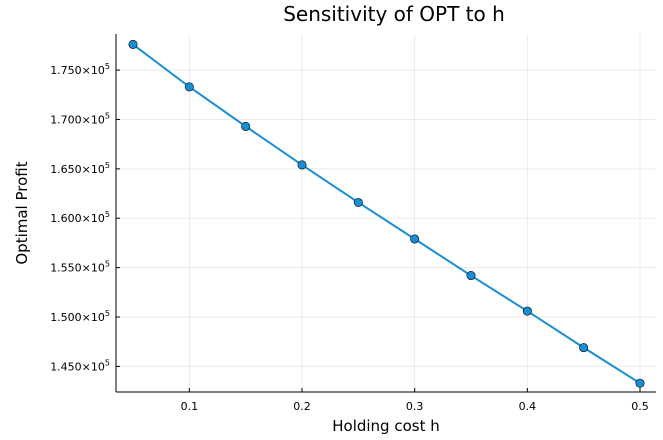 The width and height of the screenshot is (663, 440). What do you see at coordinates (640, 406) in the screenshot?
I see `x-tick-label: 0.5` at bounding box center [640, 406].